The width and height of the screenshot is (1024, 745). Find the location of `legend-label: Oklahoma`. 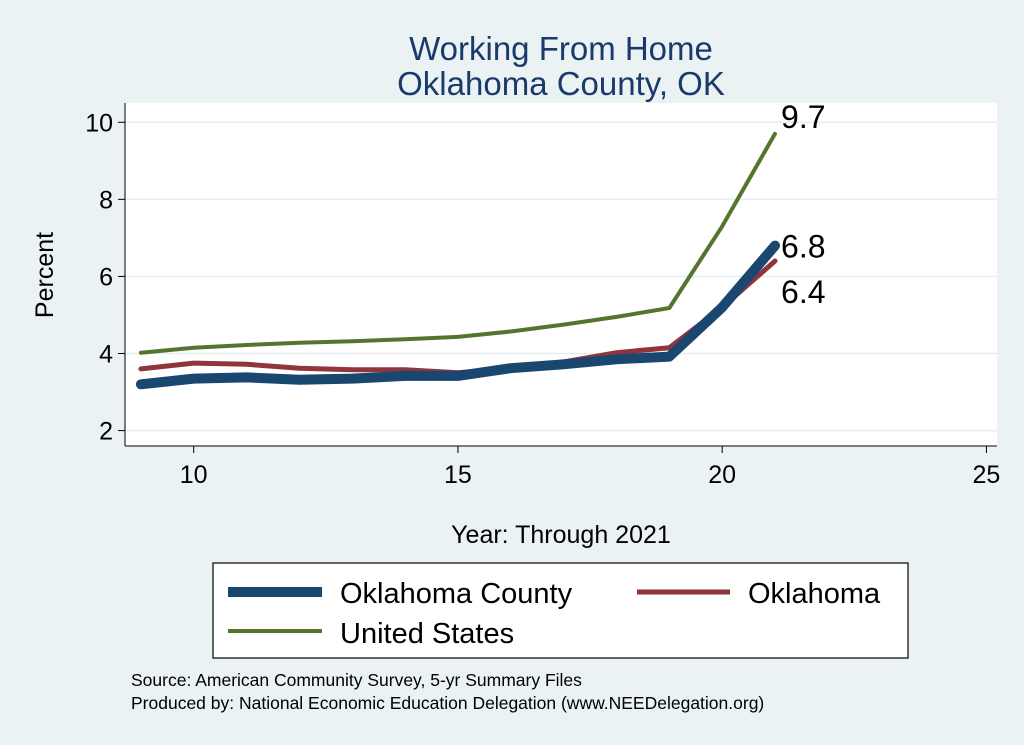

legend-label: Oklahoma is located at coordinates (814, 594).